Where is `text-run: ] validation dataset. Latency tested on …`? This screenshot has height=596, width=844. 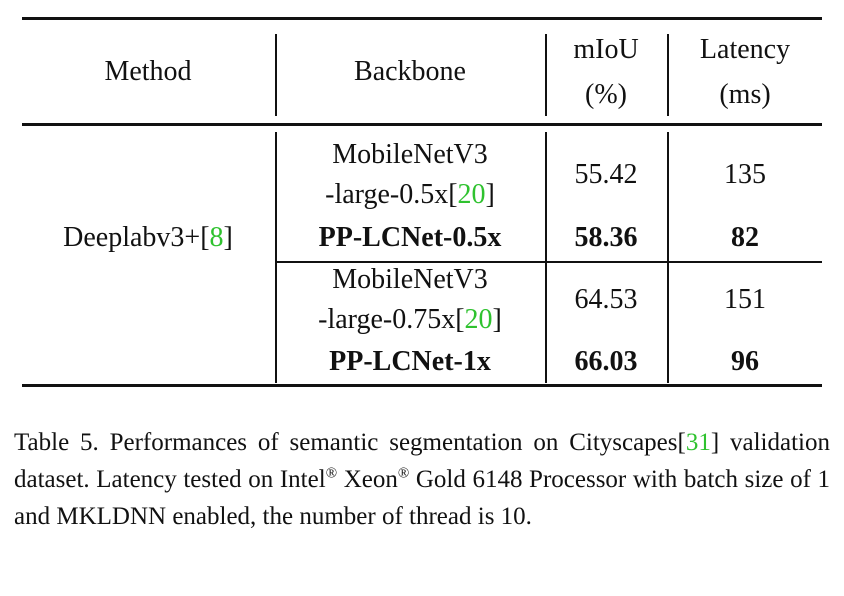
text-run: ] validation dataset. Latency tested on … is located at coordinates (422, 461).